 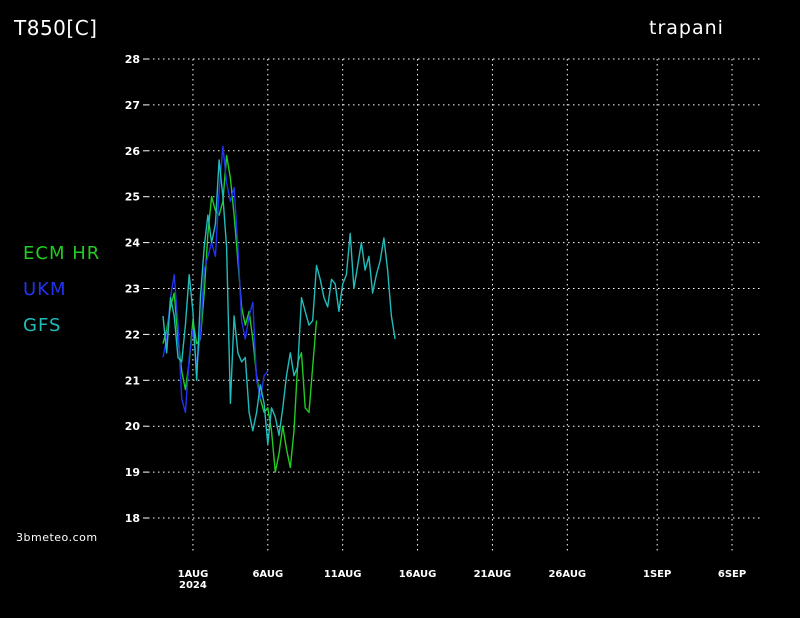 What do you see at coordinates (56, 28) in the screenshot?
I see `chart-title: T850[C]` at bounding box center [56, 28].